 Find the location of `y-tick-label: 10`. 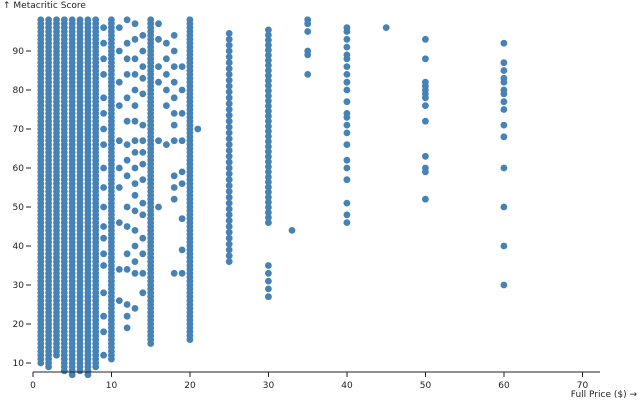

y-tick-label: 10 is located at coordinates (19, 364).